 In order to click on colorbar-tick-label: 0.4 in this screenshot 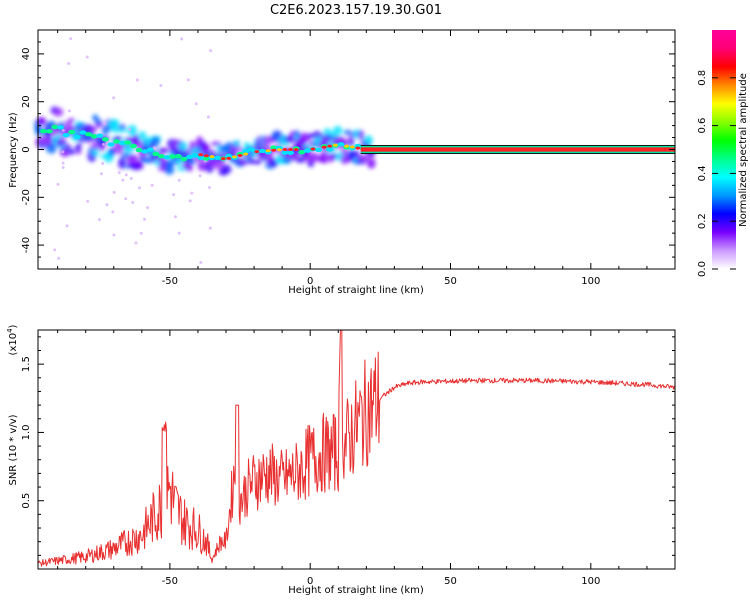, I will do `click(702, 173)`.